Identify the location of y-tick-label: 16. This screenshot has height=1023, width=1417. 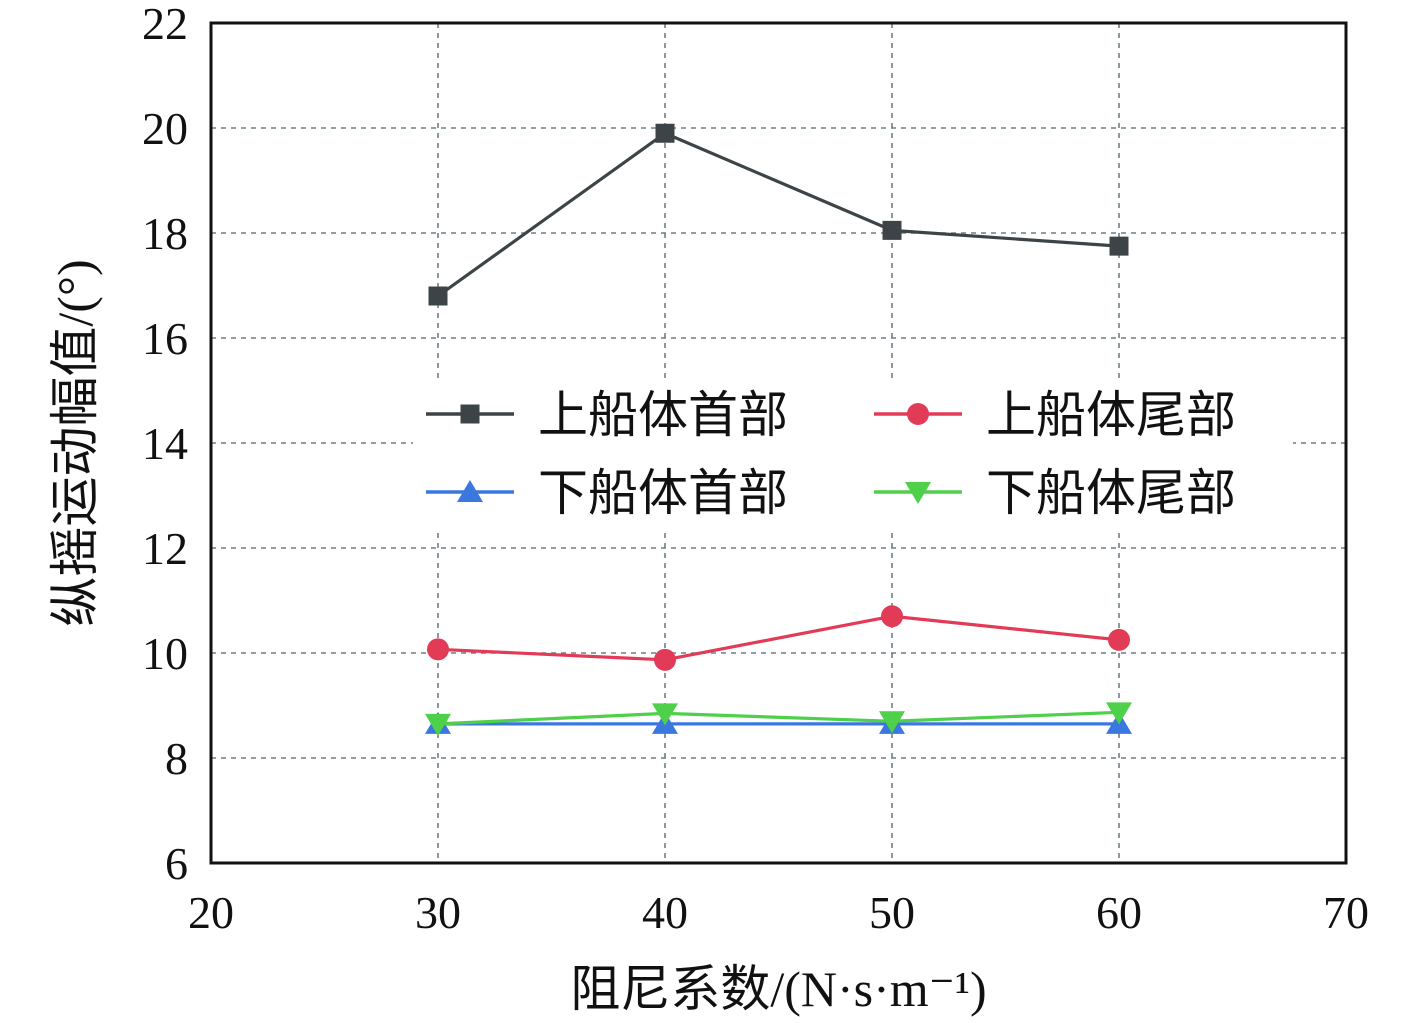
(165, 338).